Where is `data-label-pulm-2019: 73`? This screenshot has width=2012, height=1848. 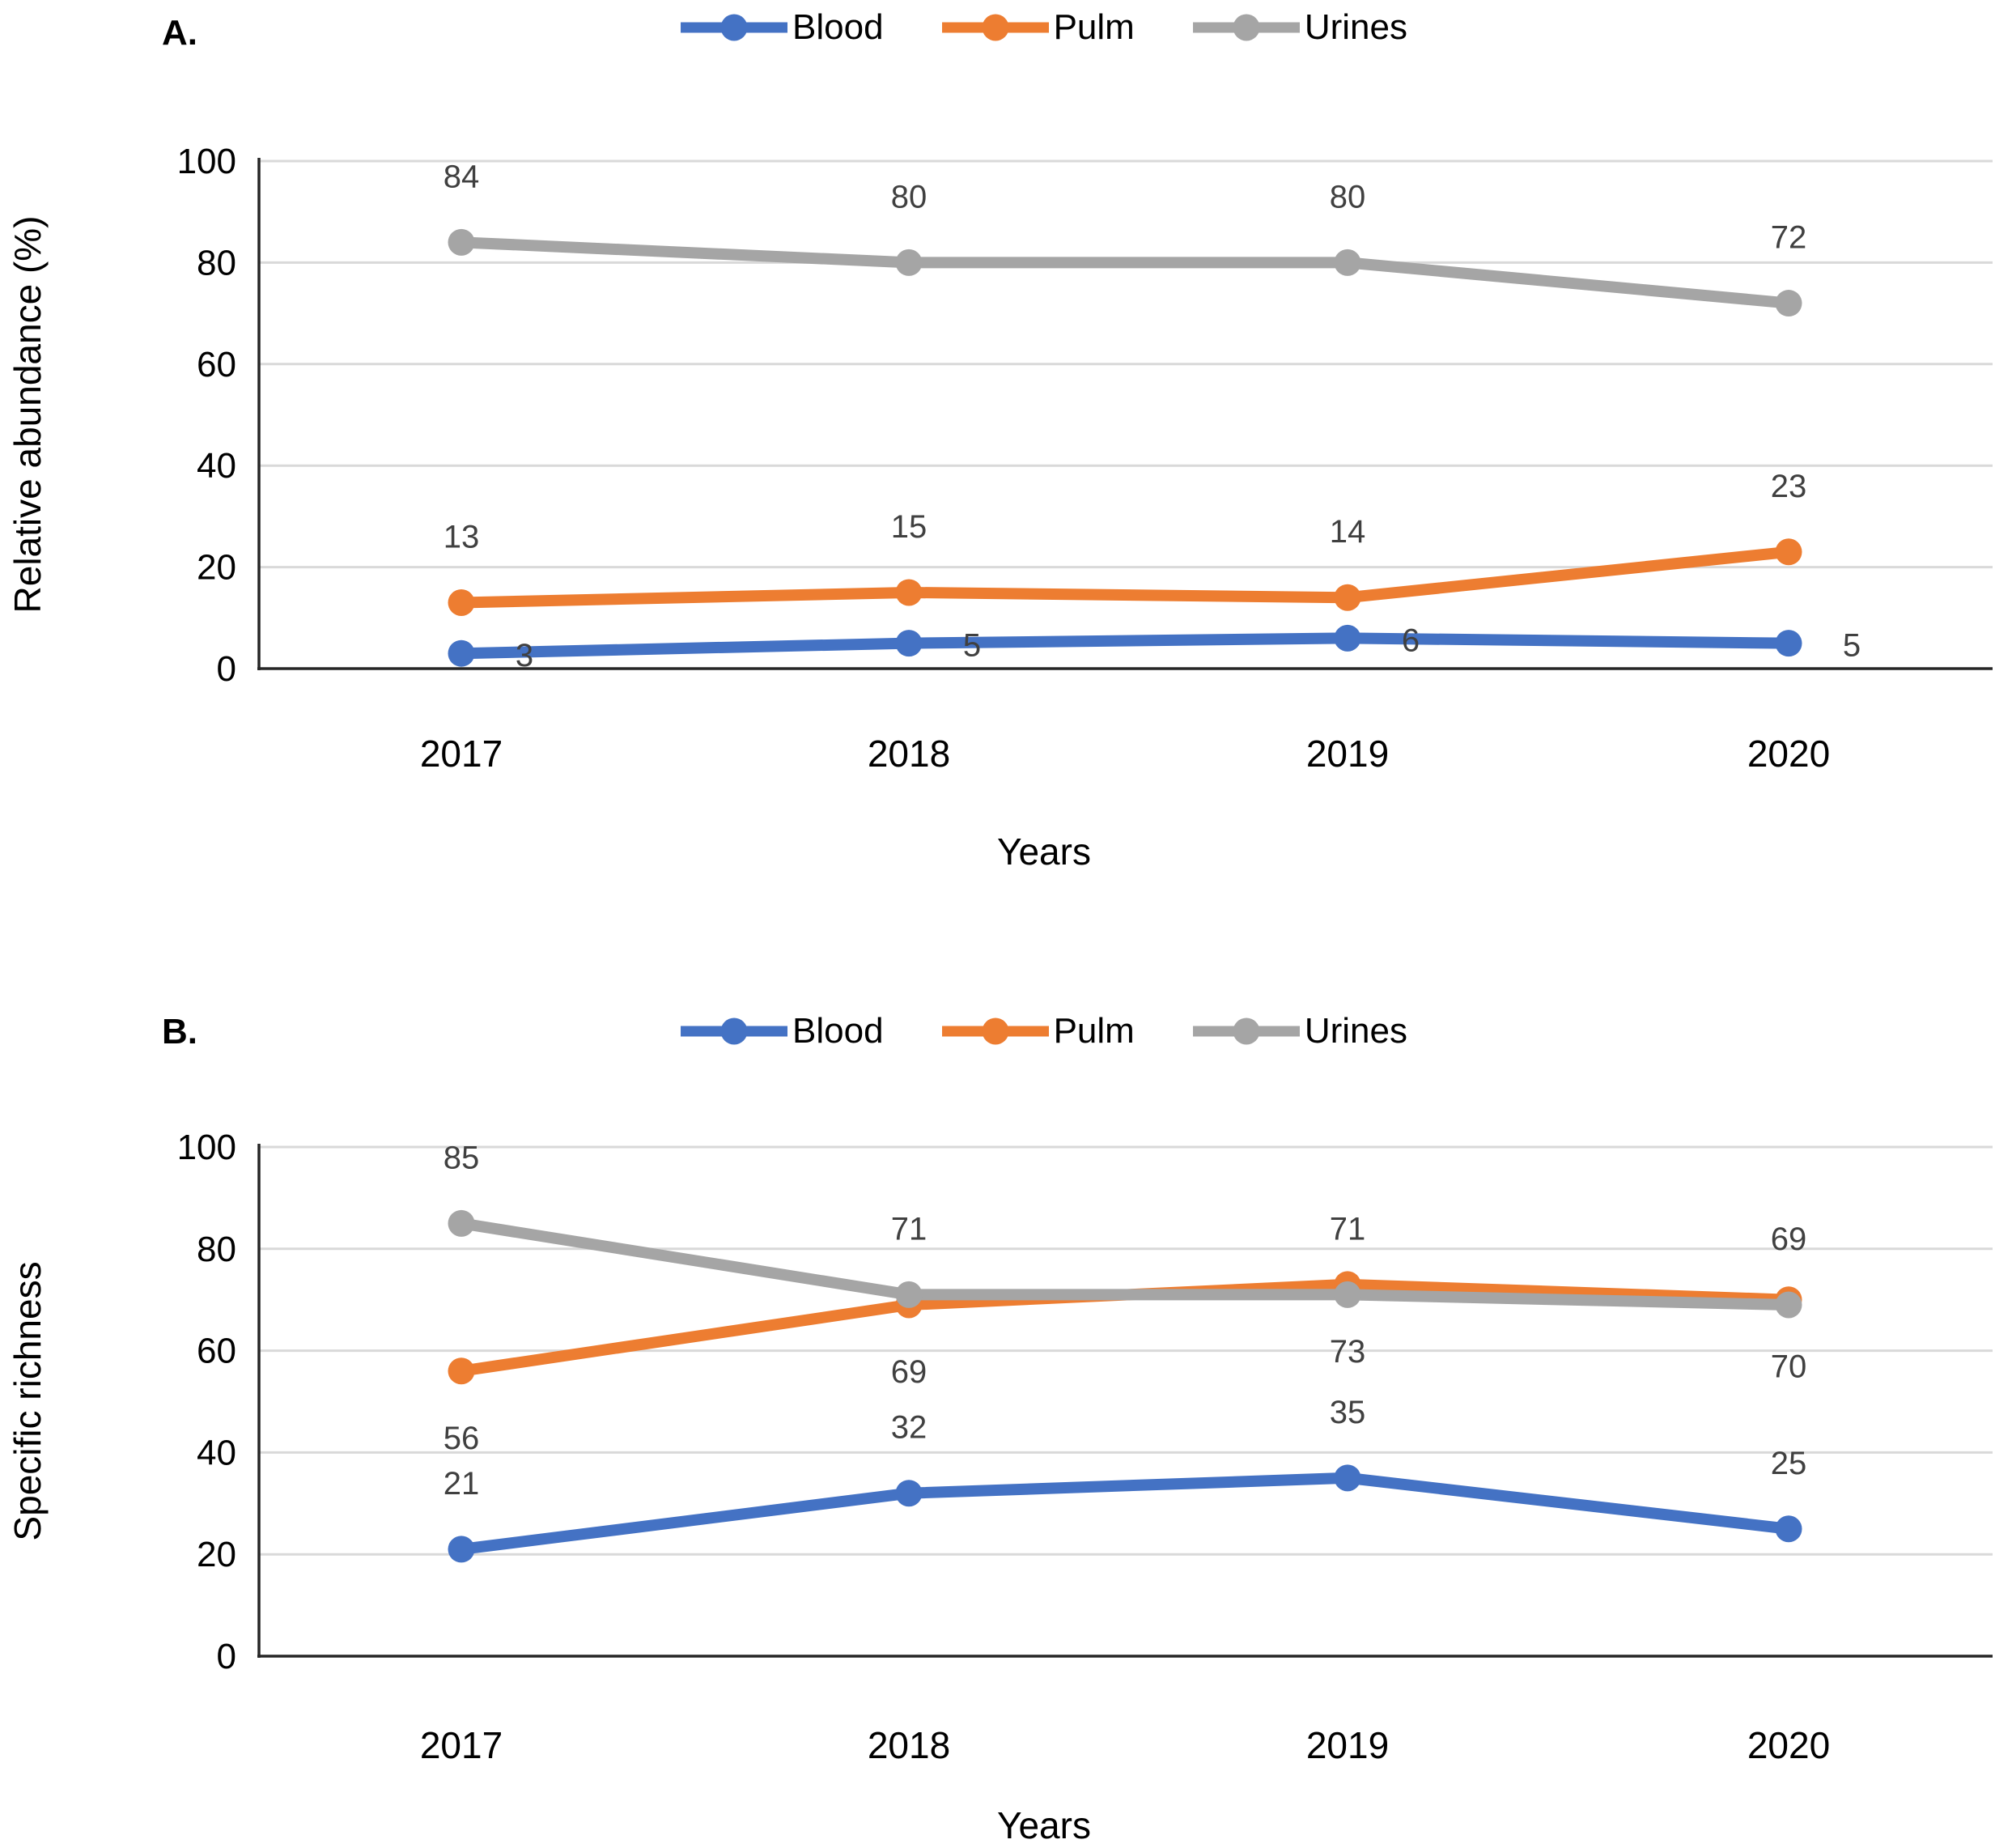 data-label-pulm-2019: 73 is located at coordinates (1348, 1352).